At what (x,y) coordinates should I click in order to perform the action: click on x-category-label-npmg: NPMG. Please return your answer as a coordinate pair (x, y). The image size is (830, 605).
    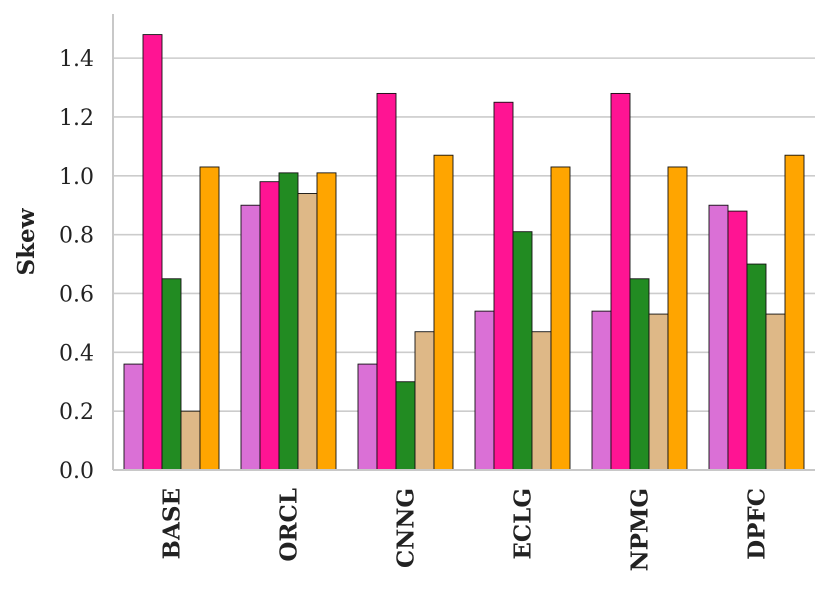
    Looking at the image, I should click on (640, 529).